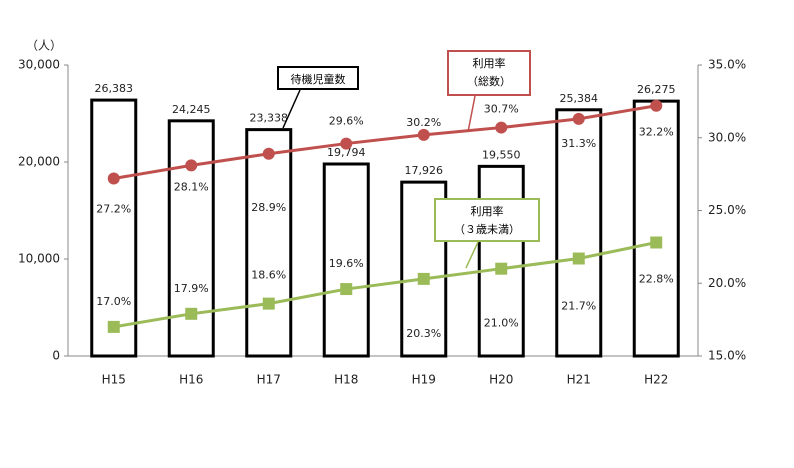 This screenshot has height=468, width=794. Describe the element at coordinates (423, 333) in the screenshot. I see `line-value-label: 20.3%` at that location.